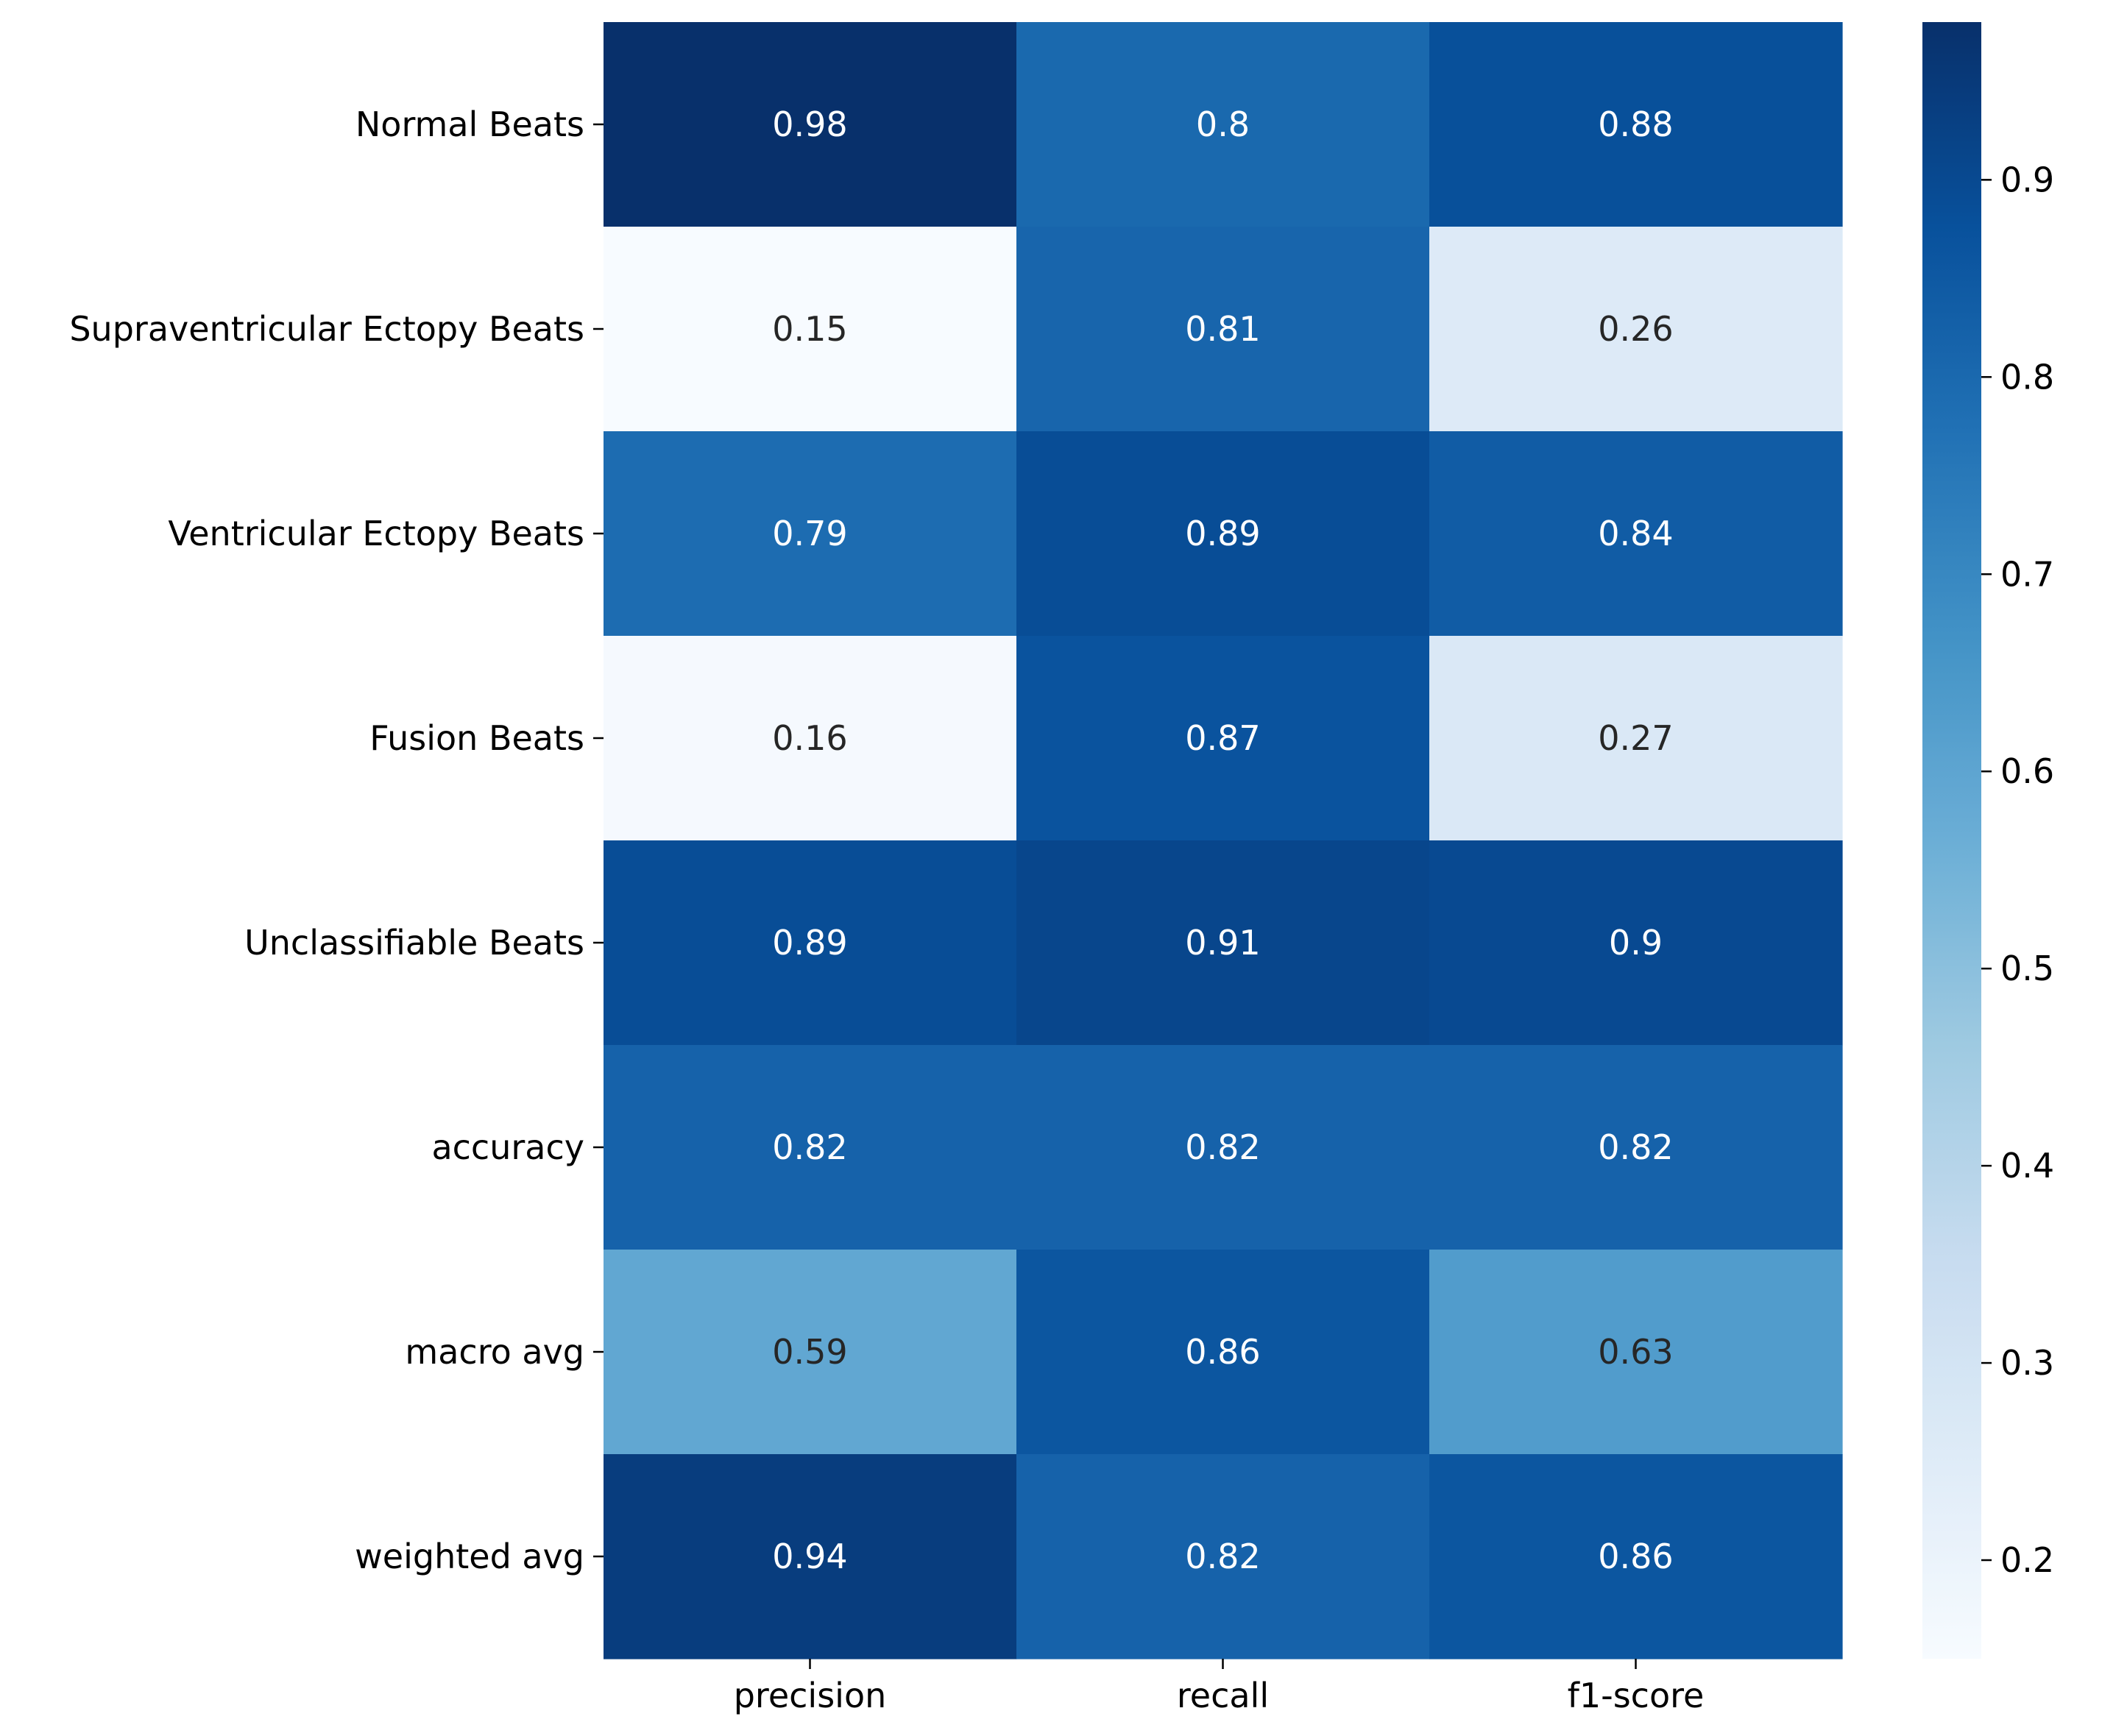  I want to click on cell-annotation-r2-c1: 0.89, so click(1222, 533).